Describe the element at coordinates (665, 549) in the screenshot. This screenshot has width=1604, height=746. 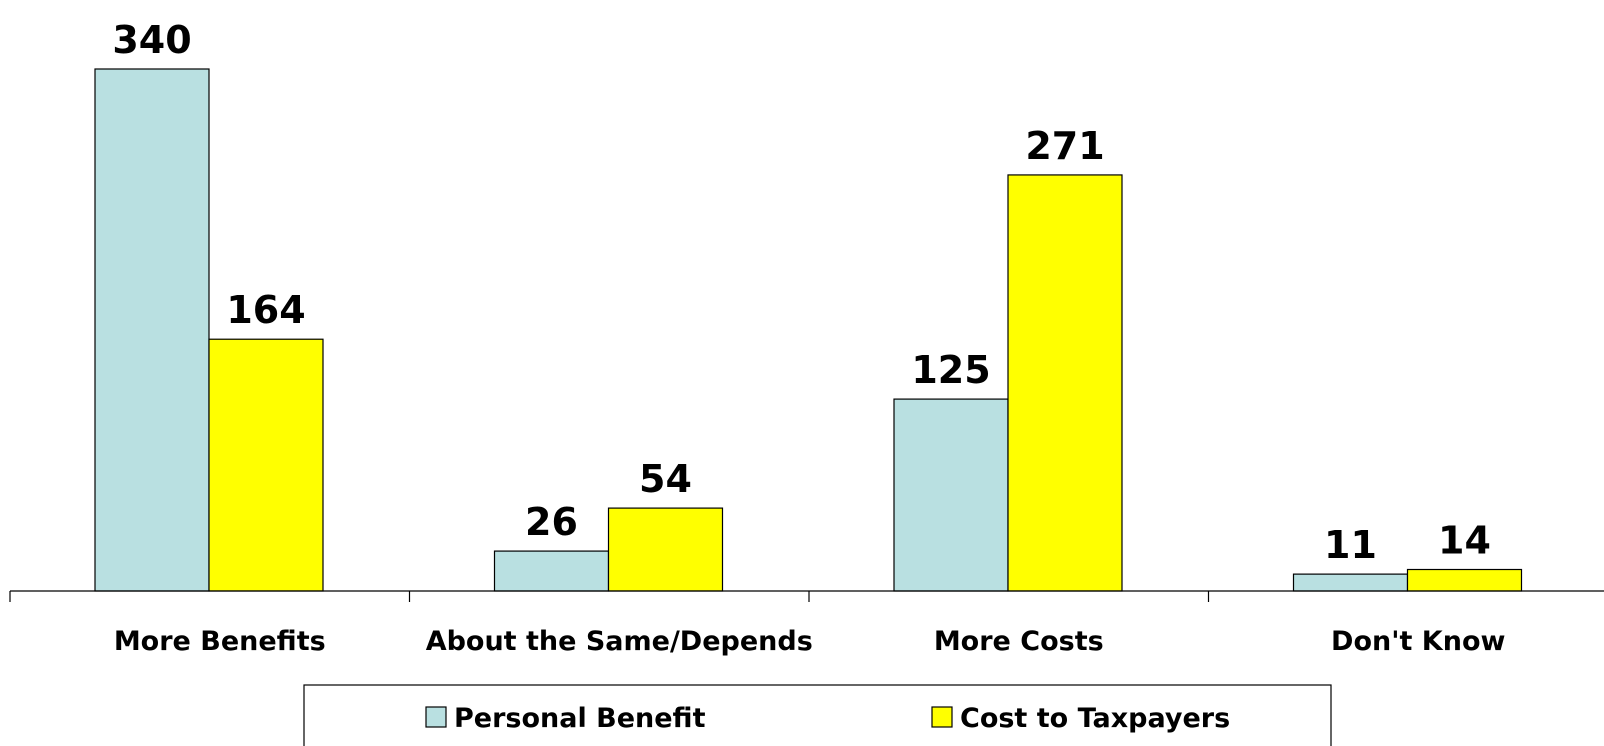
I see `bar-cost-to-taxpayers-about-the-same-depends` at that location.